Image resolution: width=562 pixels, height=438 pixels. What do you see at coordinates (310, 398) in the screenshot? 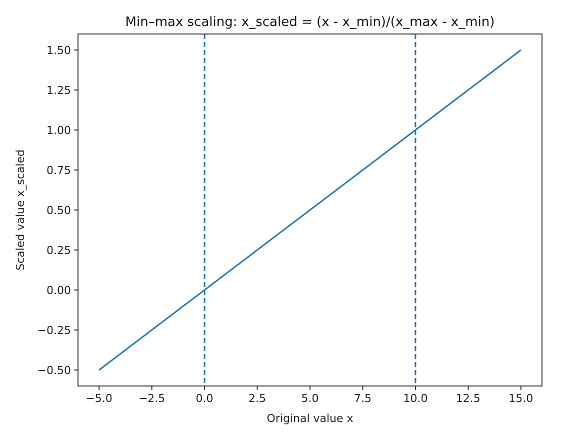
I see `x-tick-label: 5.0` at bounding box center [310, 398].